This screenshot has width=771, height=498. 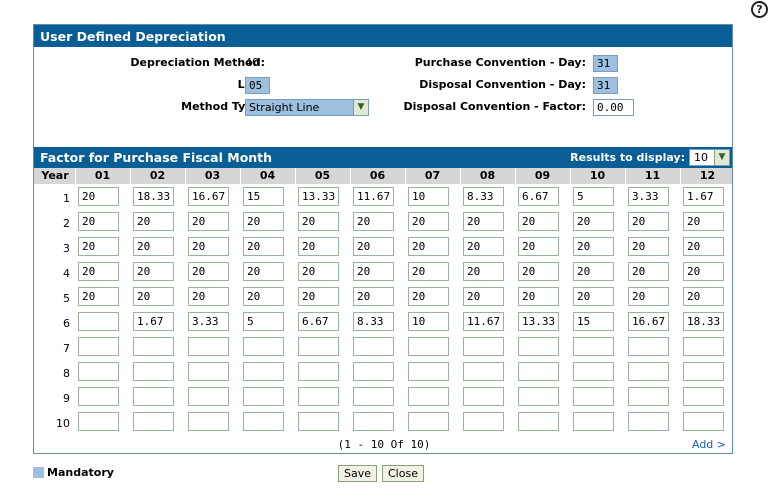 What do you see at coordinates (428, 321) in the screenshot?
I see `factor-input: 10` at bounding box center [428, 321].